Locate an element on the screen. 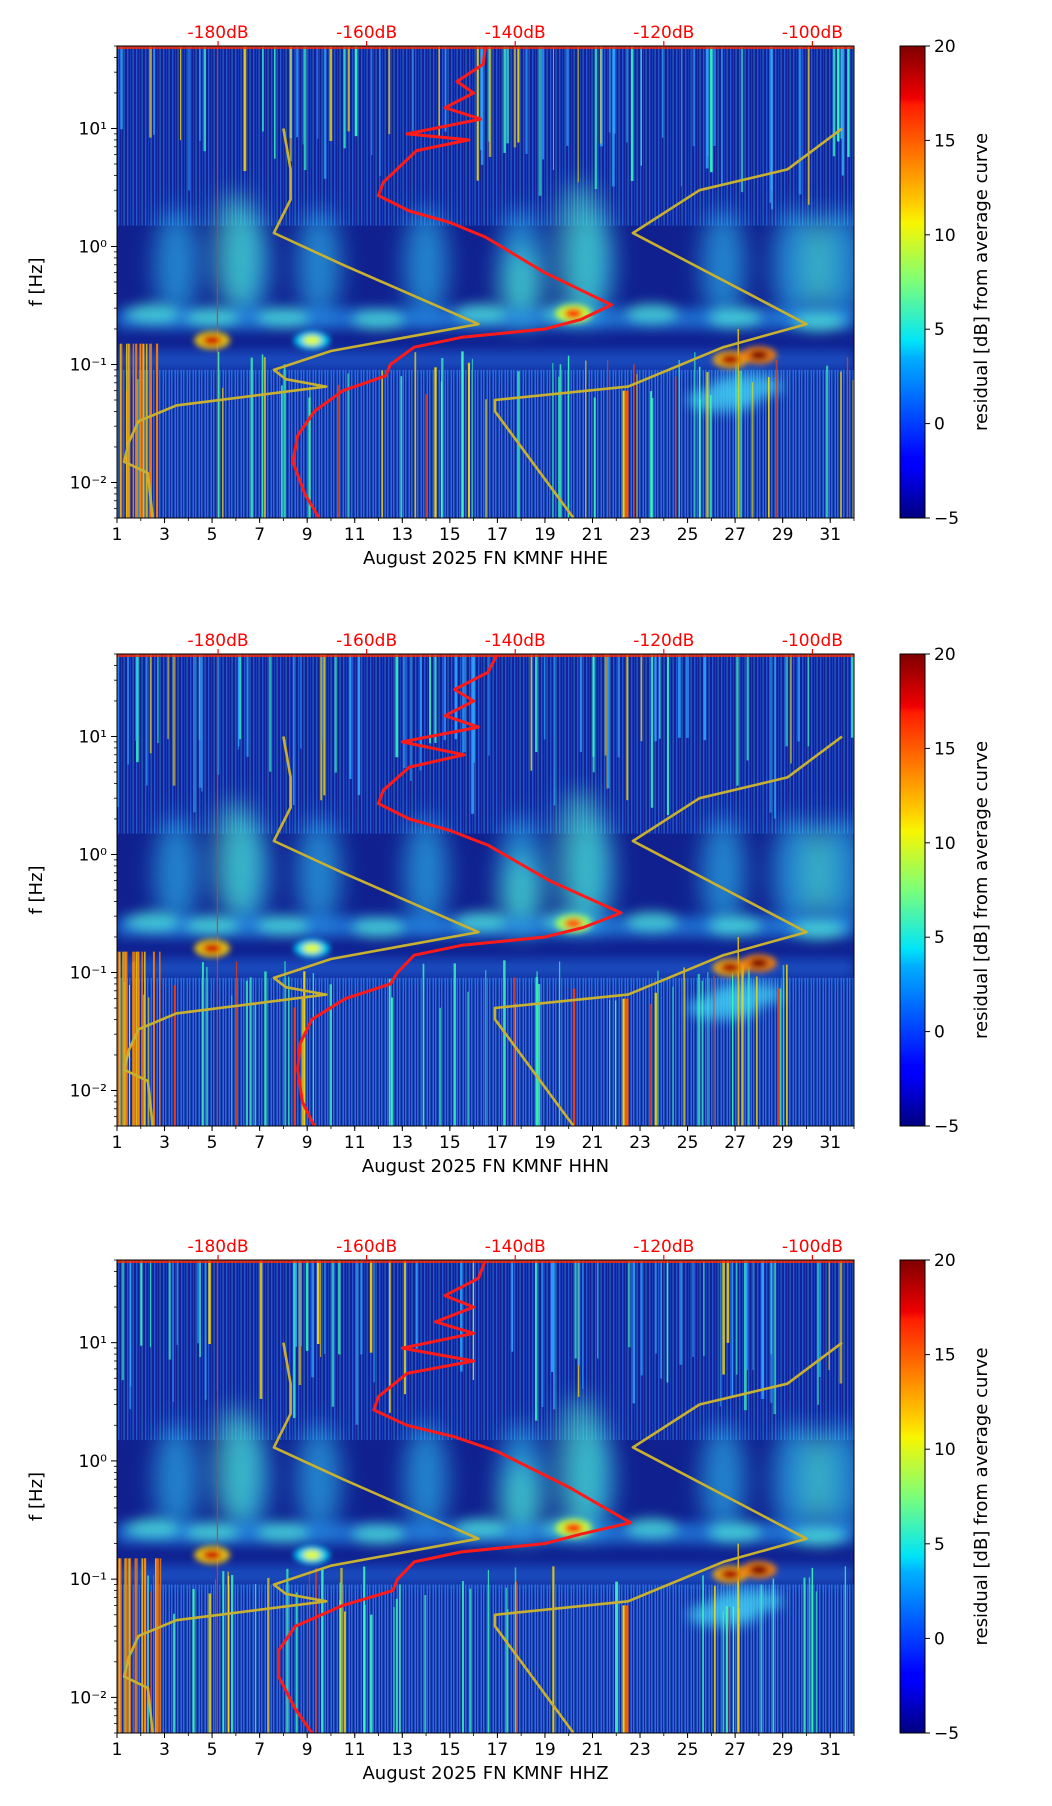  x-tick-label: 21 is located at coordinates (593, 1750).